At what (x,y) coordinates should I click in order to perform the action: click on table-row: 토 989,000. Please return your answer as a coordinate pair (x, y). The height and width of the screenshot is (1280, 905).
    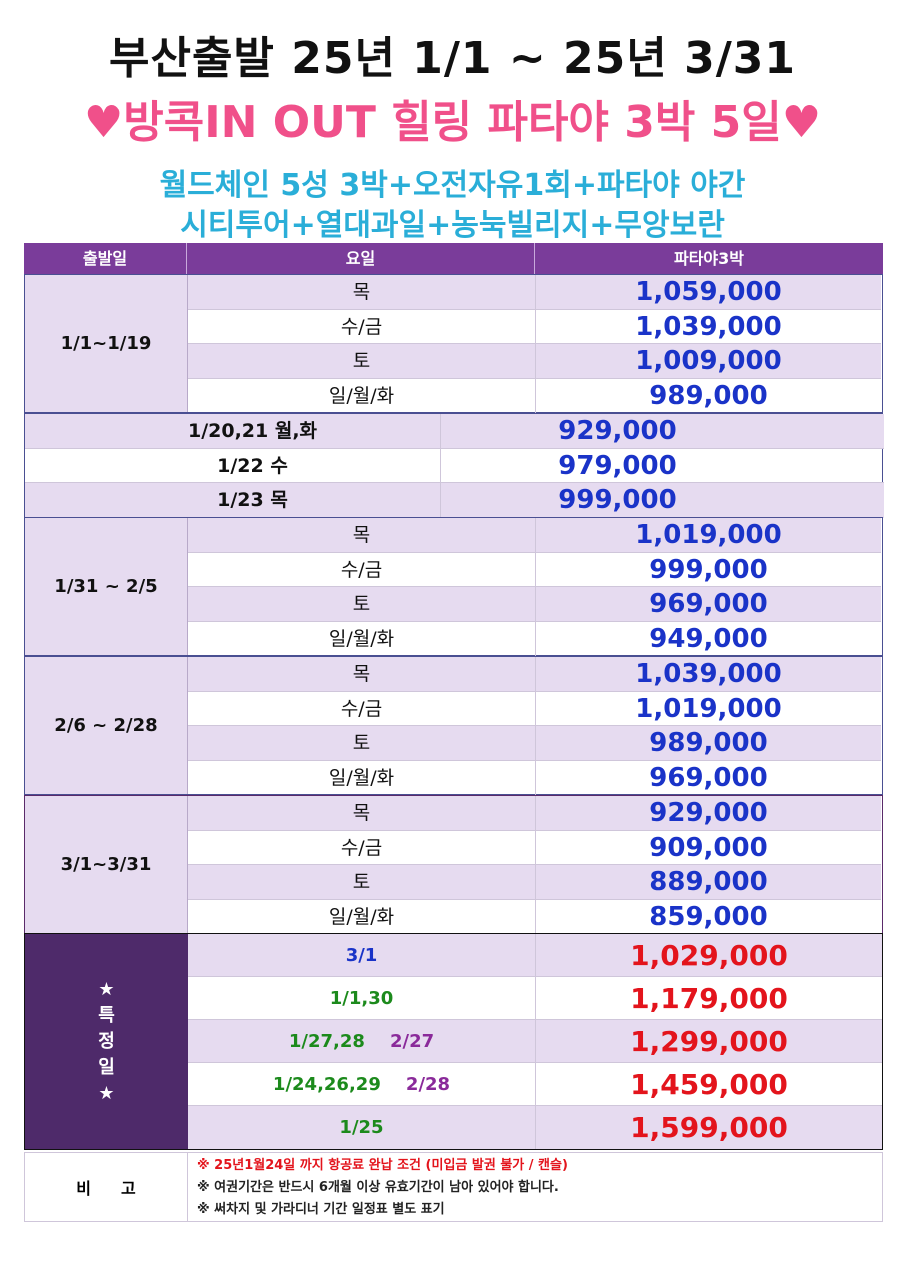
    Looking at the image, I should click on (534, 743).